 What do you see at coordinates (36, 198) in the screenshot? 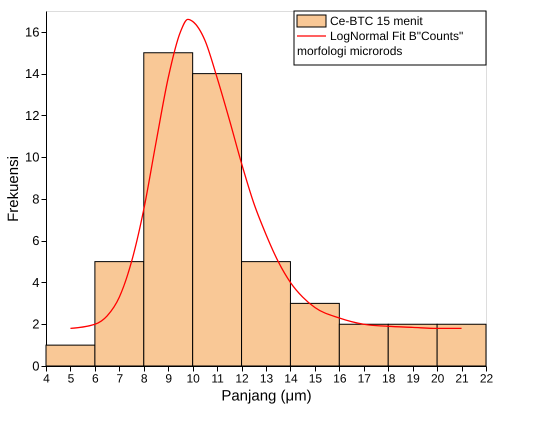
I see `y-tick-label: 8` at bounding box center [36, 198].